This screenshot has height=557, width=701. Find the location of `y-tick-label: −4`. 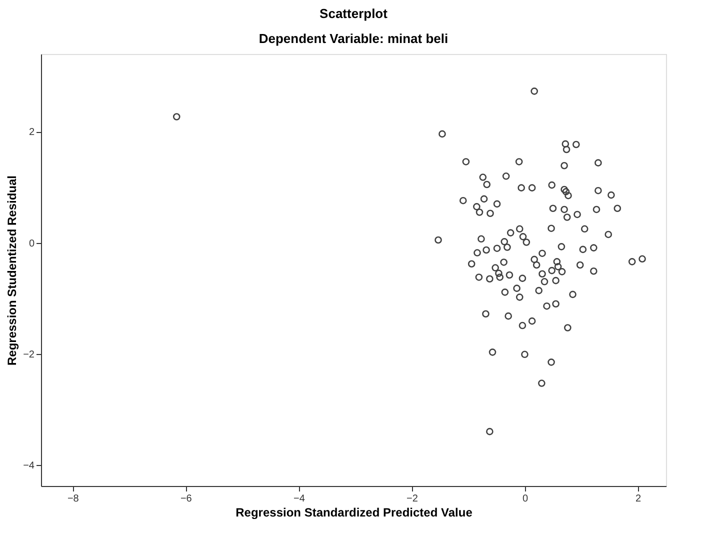

y-tick-label: −4 is located at coordinates (29, 466).